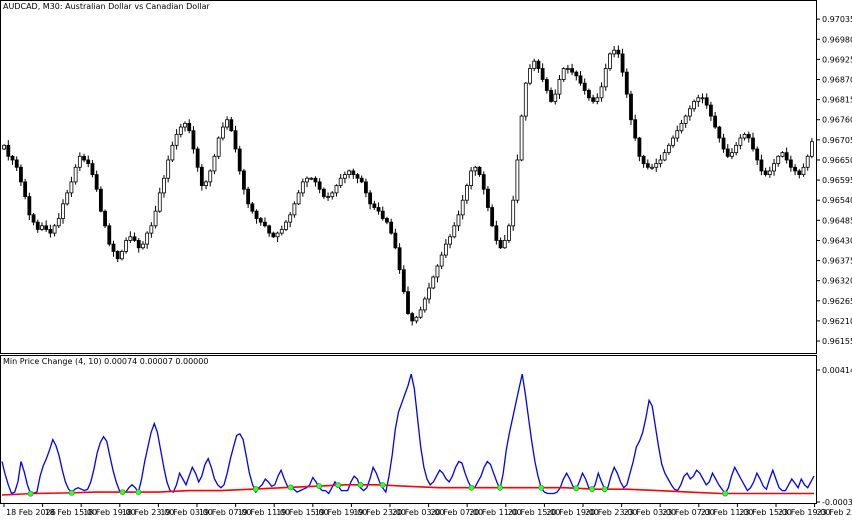 The height and width of the screenshot is (520, 852). I want to click on price-tick-label: 0.96320, so click(837, 281).